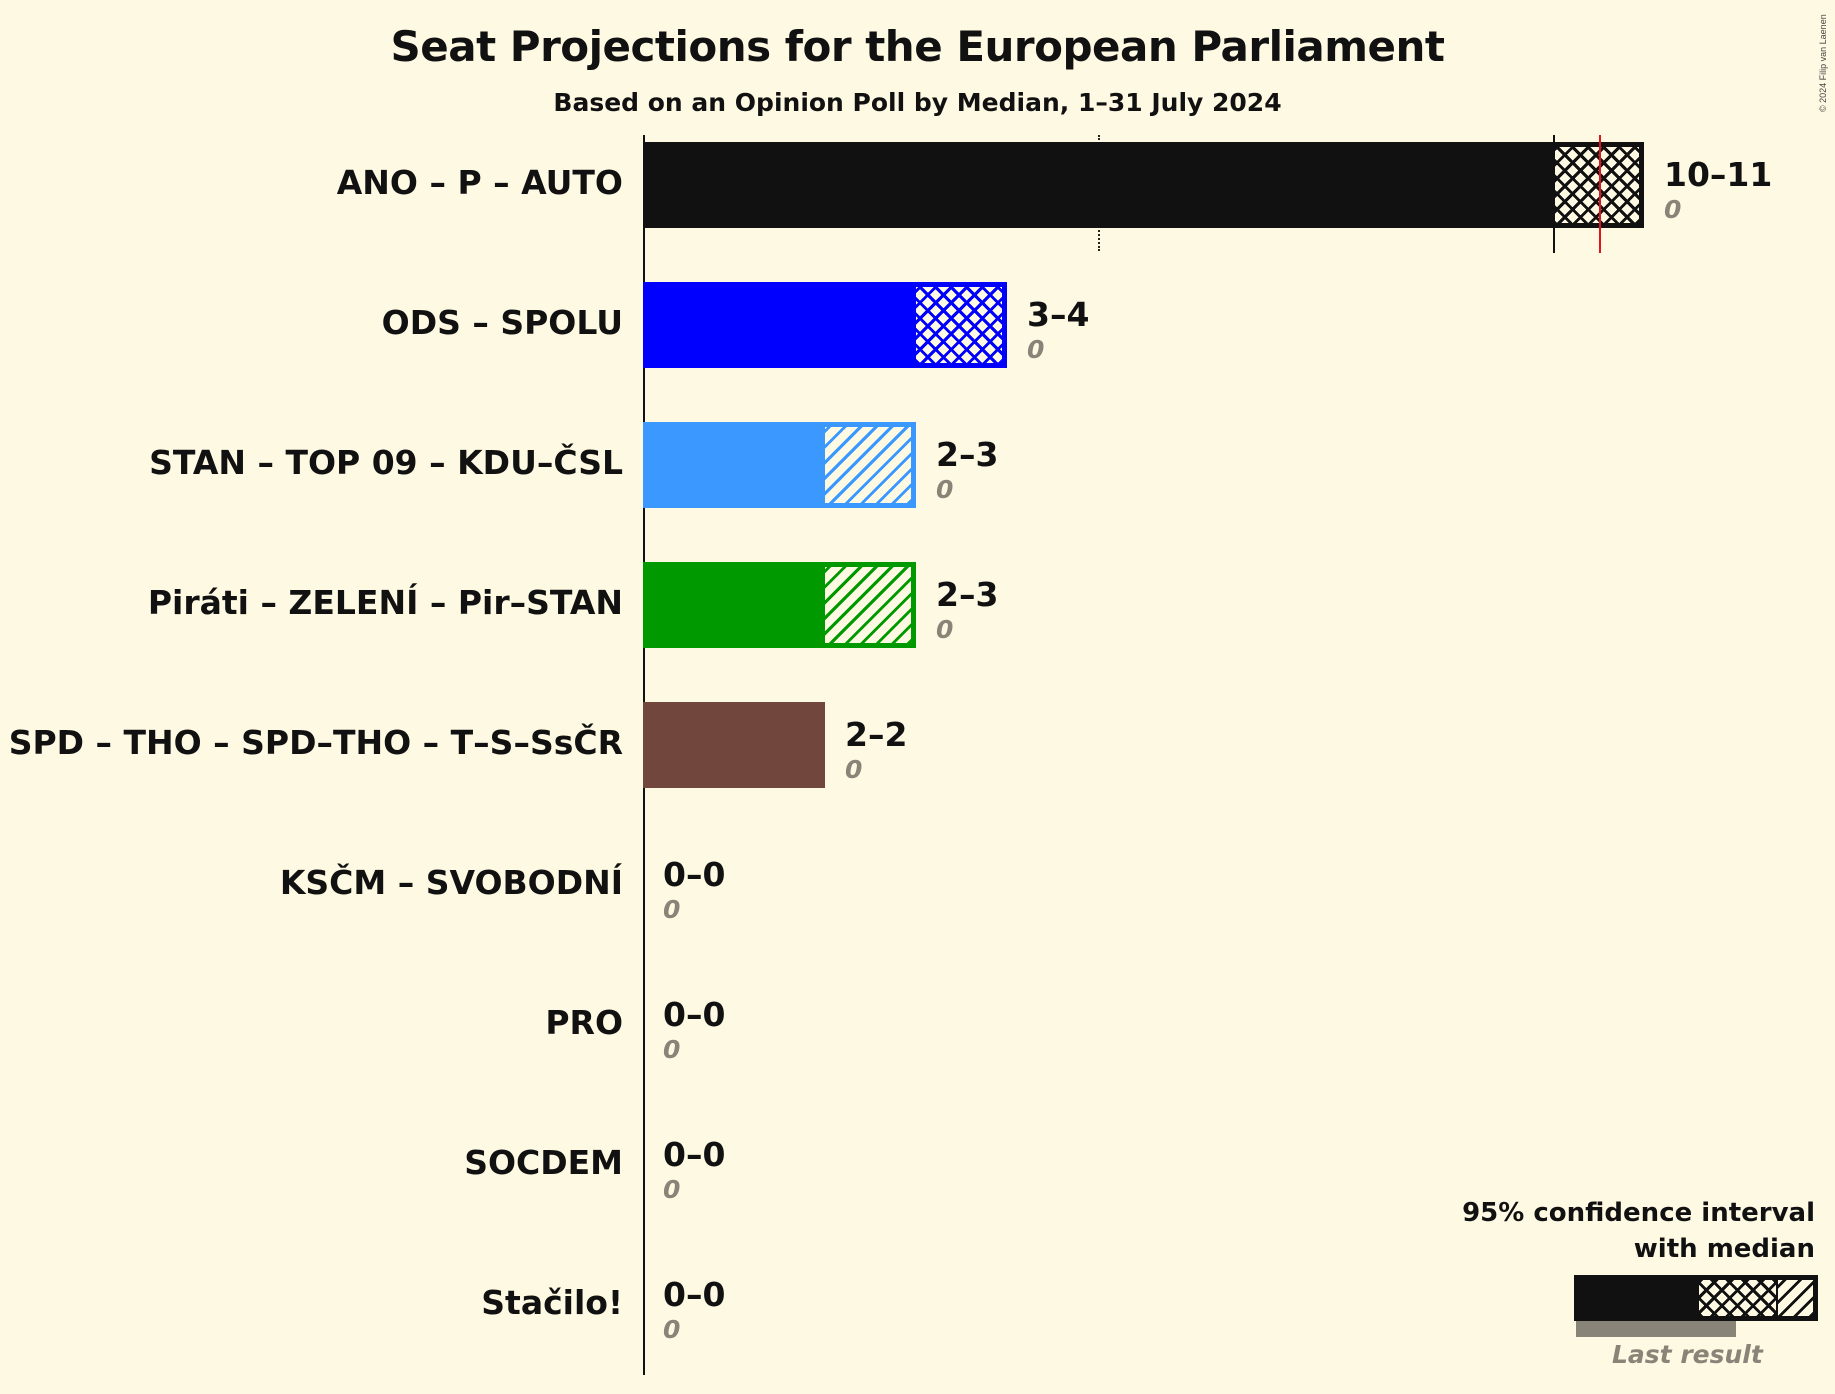 The width and height of the screenshot is (1835, 1394). What do you see at coordinates (1724, 1249) in the screenshot?
I see `legend-line-2: with median` at bounding box center [1724, 1249].